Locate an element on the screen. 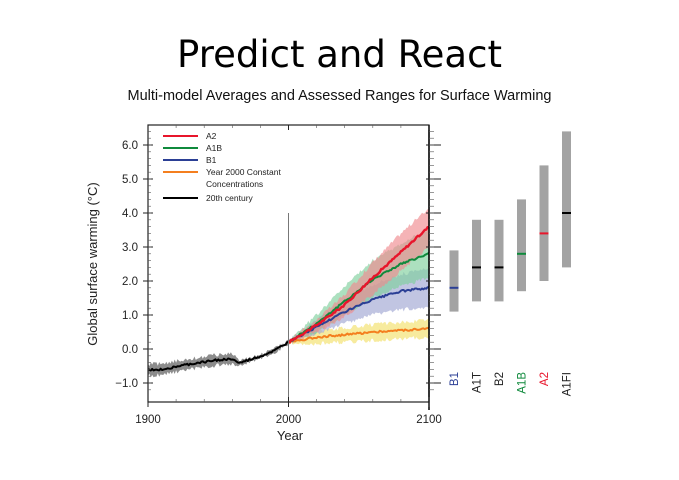 The height and width of the screenshot is (480, 679). slide-title: Predict and React is located at coordinates (339, 54).